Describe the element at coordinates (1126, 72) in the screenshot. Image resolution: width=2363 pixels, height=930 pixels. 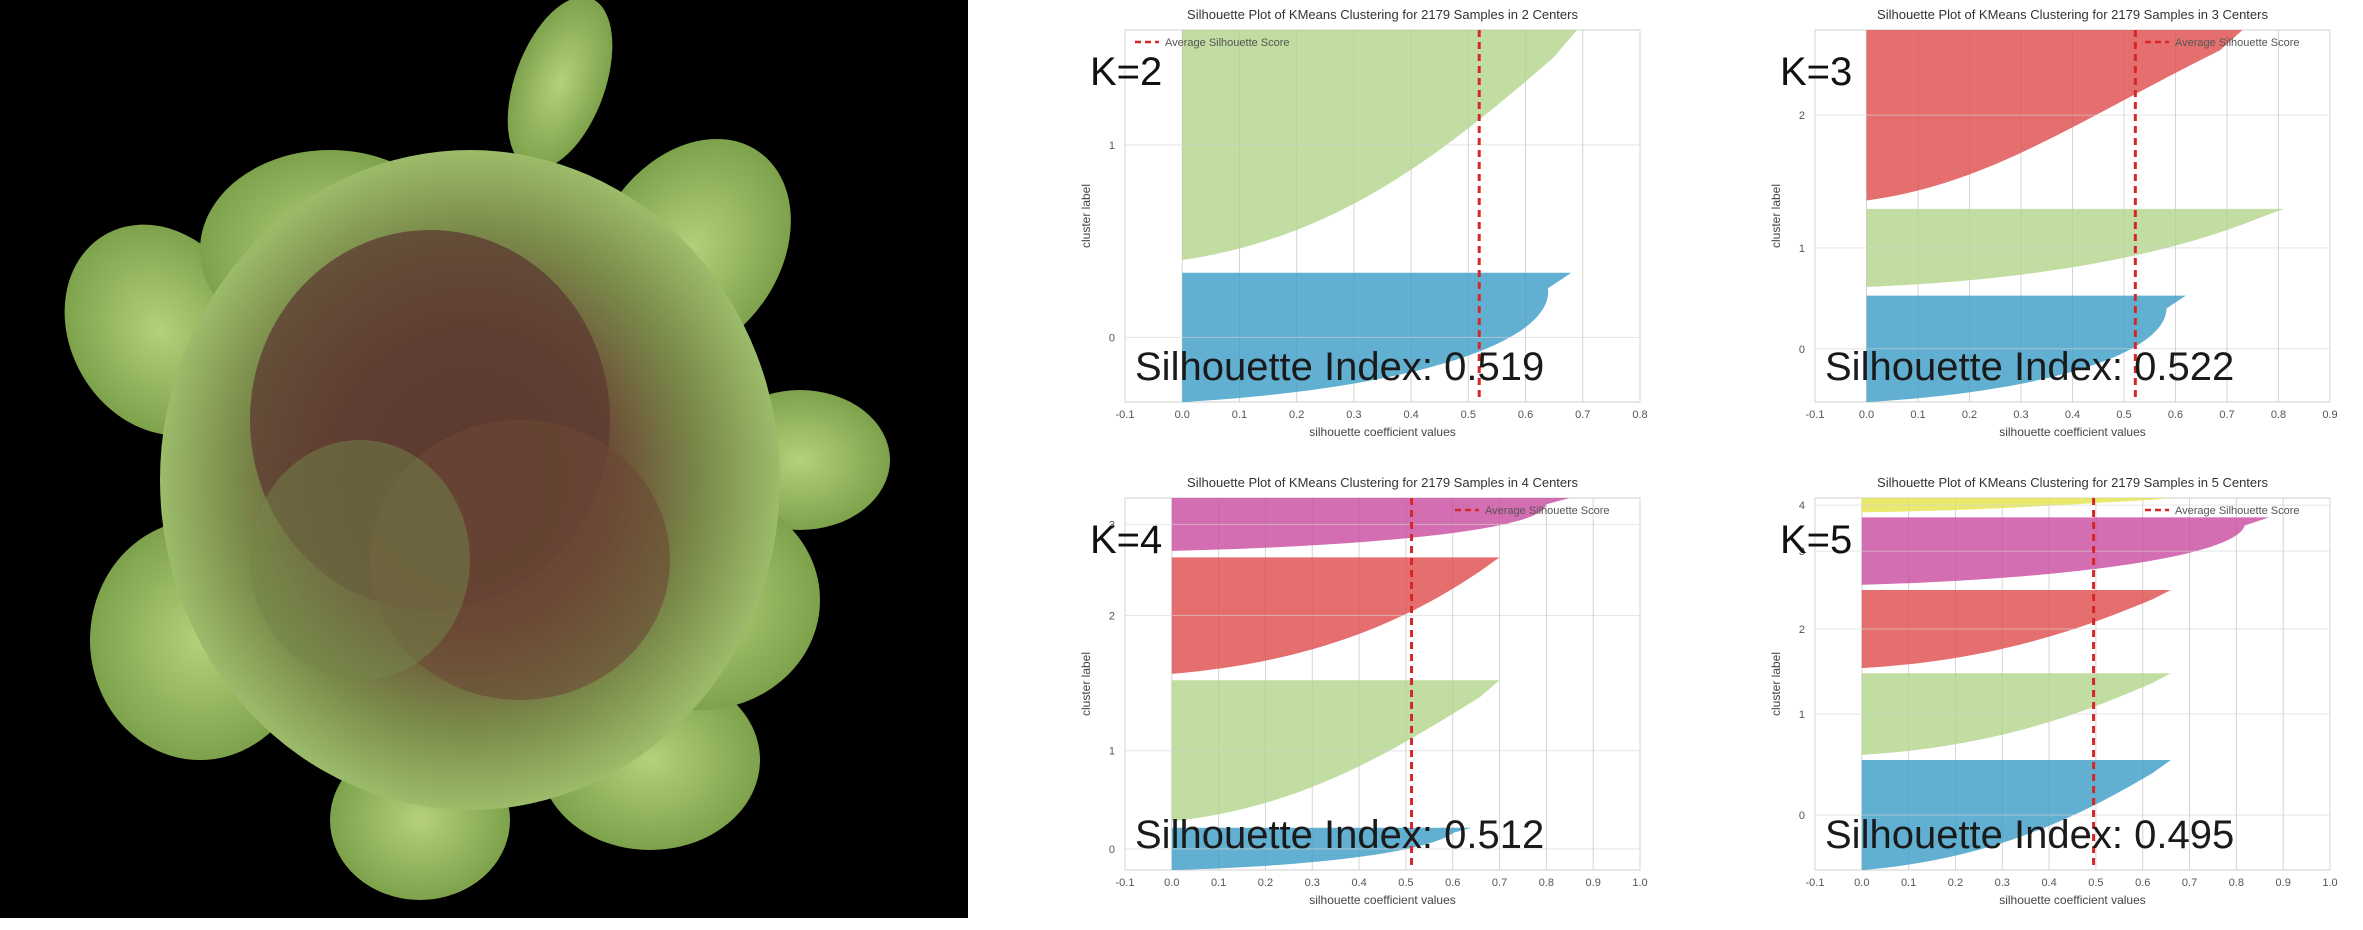
I see `k-label: K=2` at that location.